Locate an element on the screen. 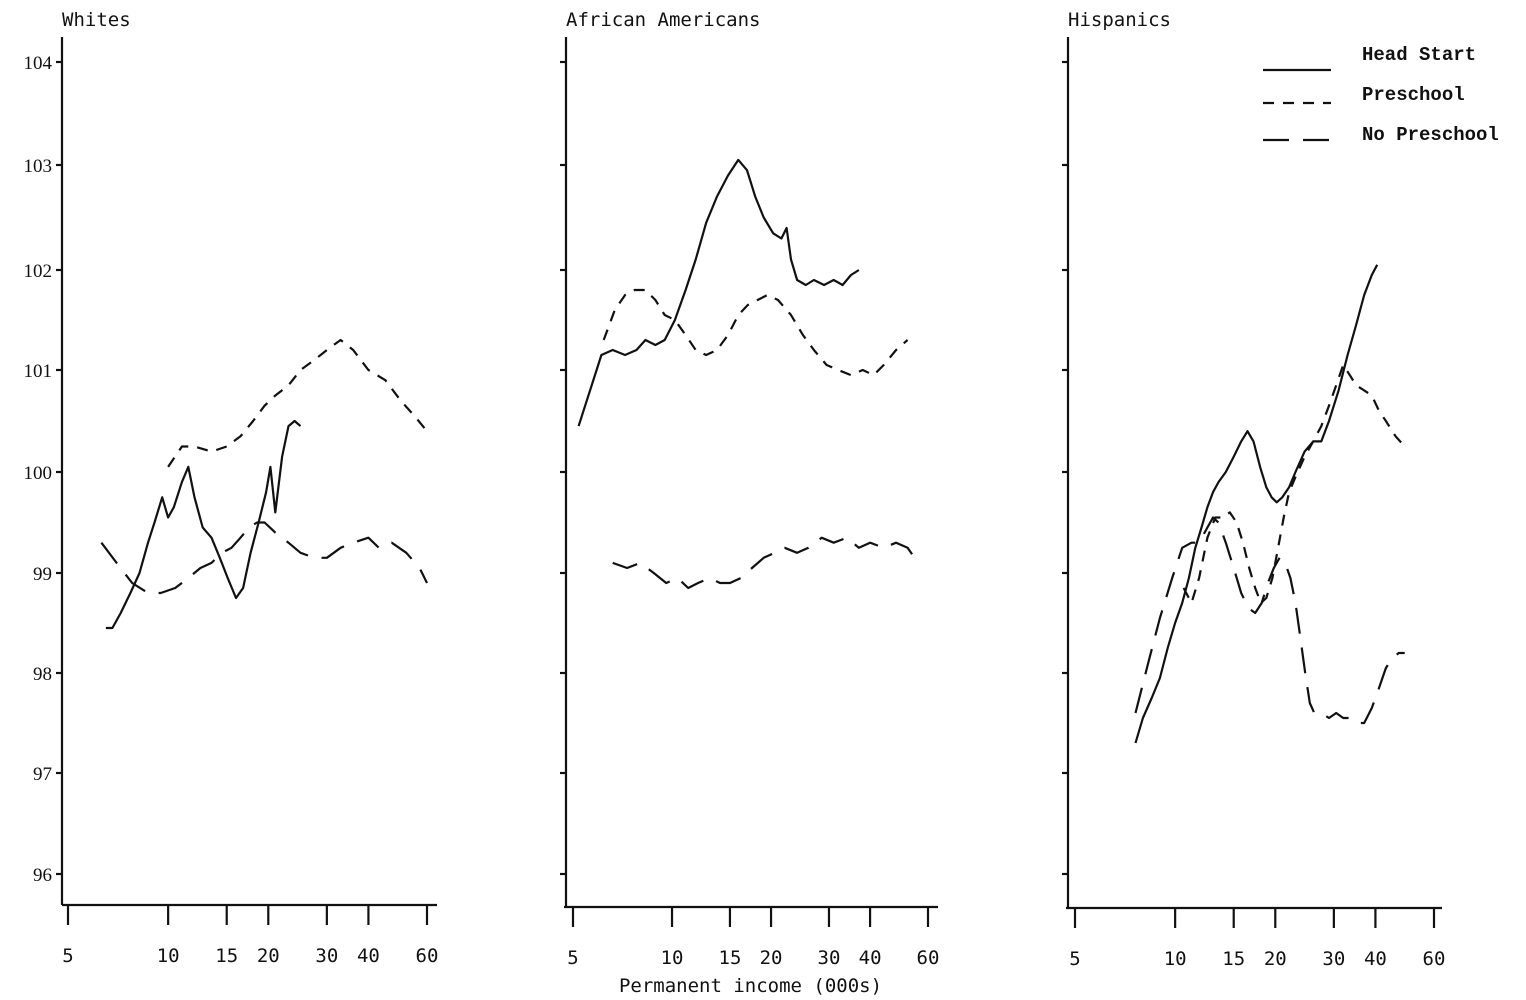  y-tick-label: 96 is located at coordinates (42, 875).